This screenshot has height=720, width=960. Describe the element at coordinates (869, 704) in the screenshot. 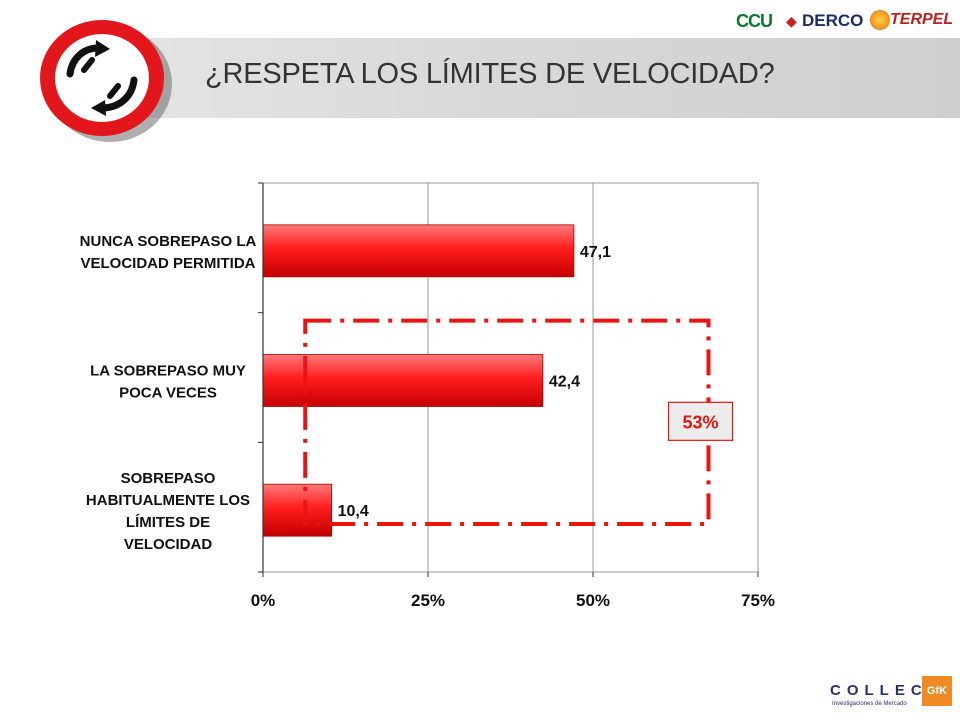

I see `collect-logo-subtitle: Investigaciones de Mercado` at that location.